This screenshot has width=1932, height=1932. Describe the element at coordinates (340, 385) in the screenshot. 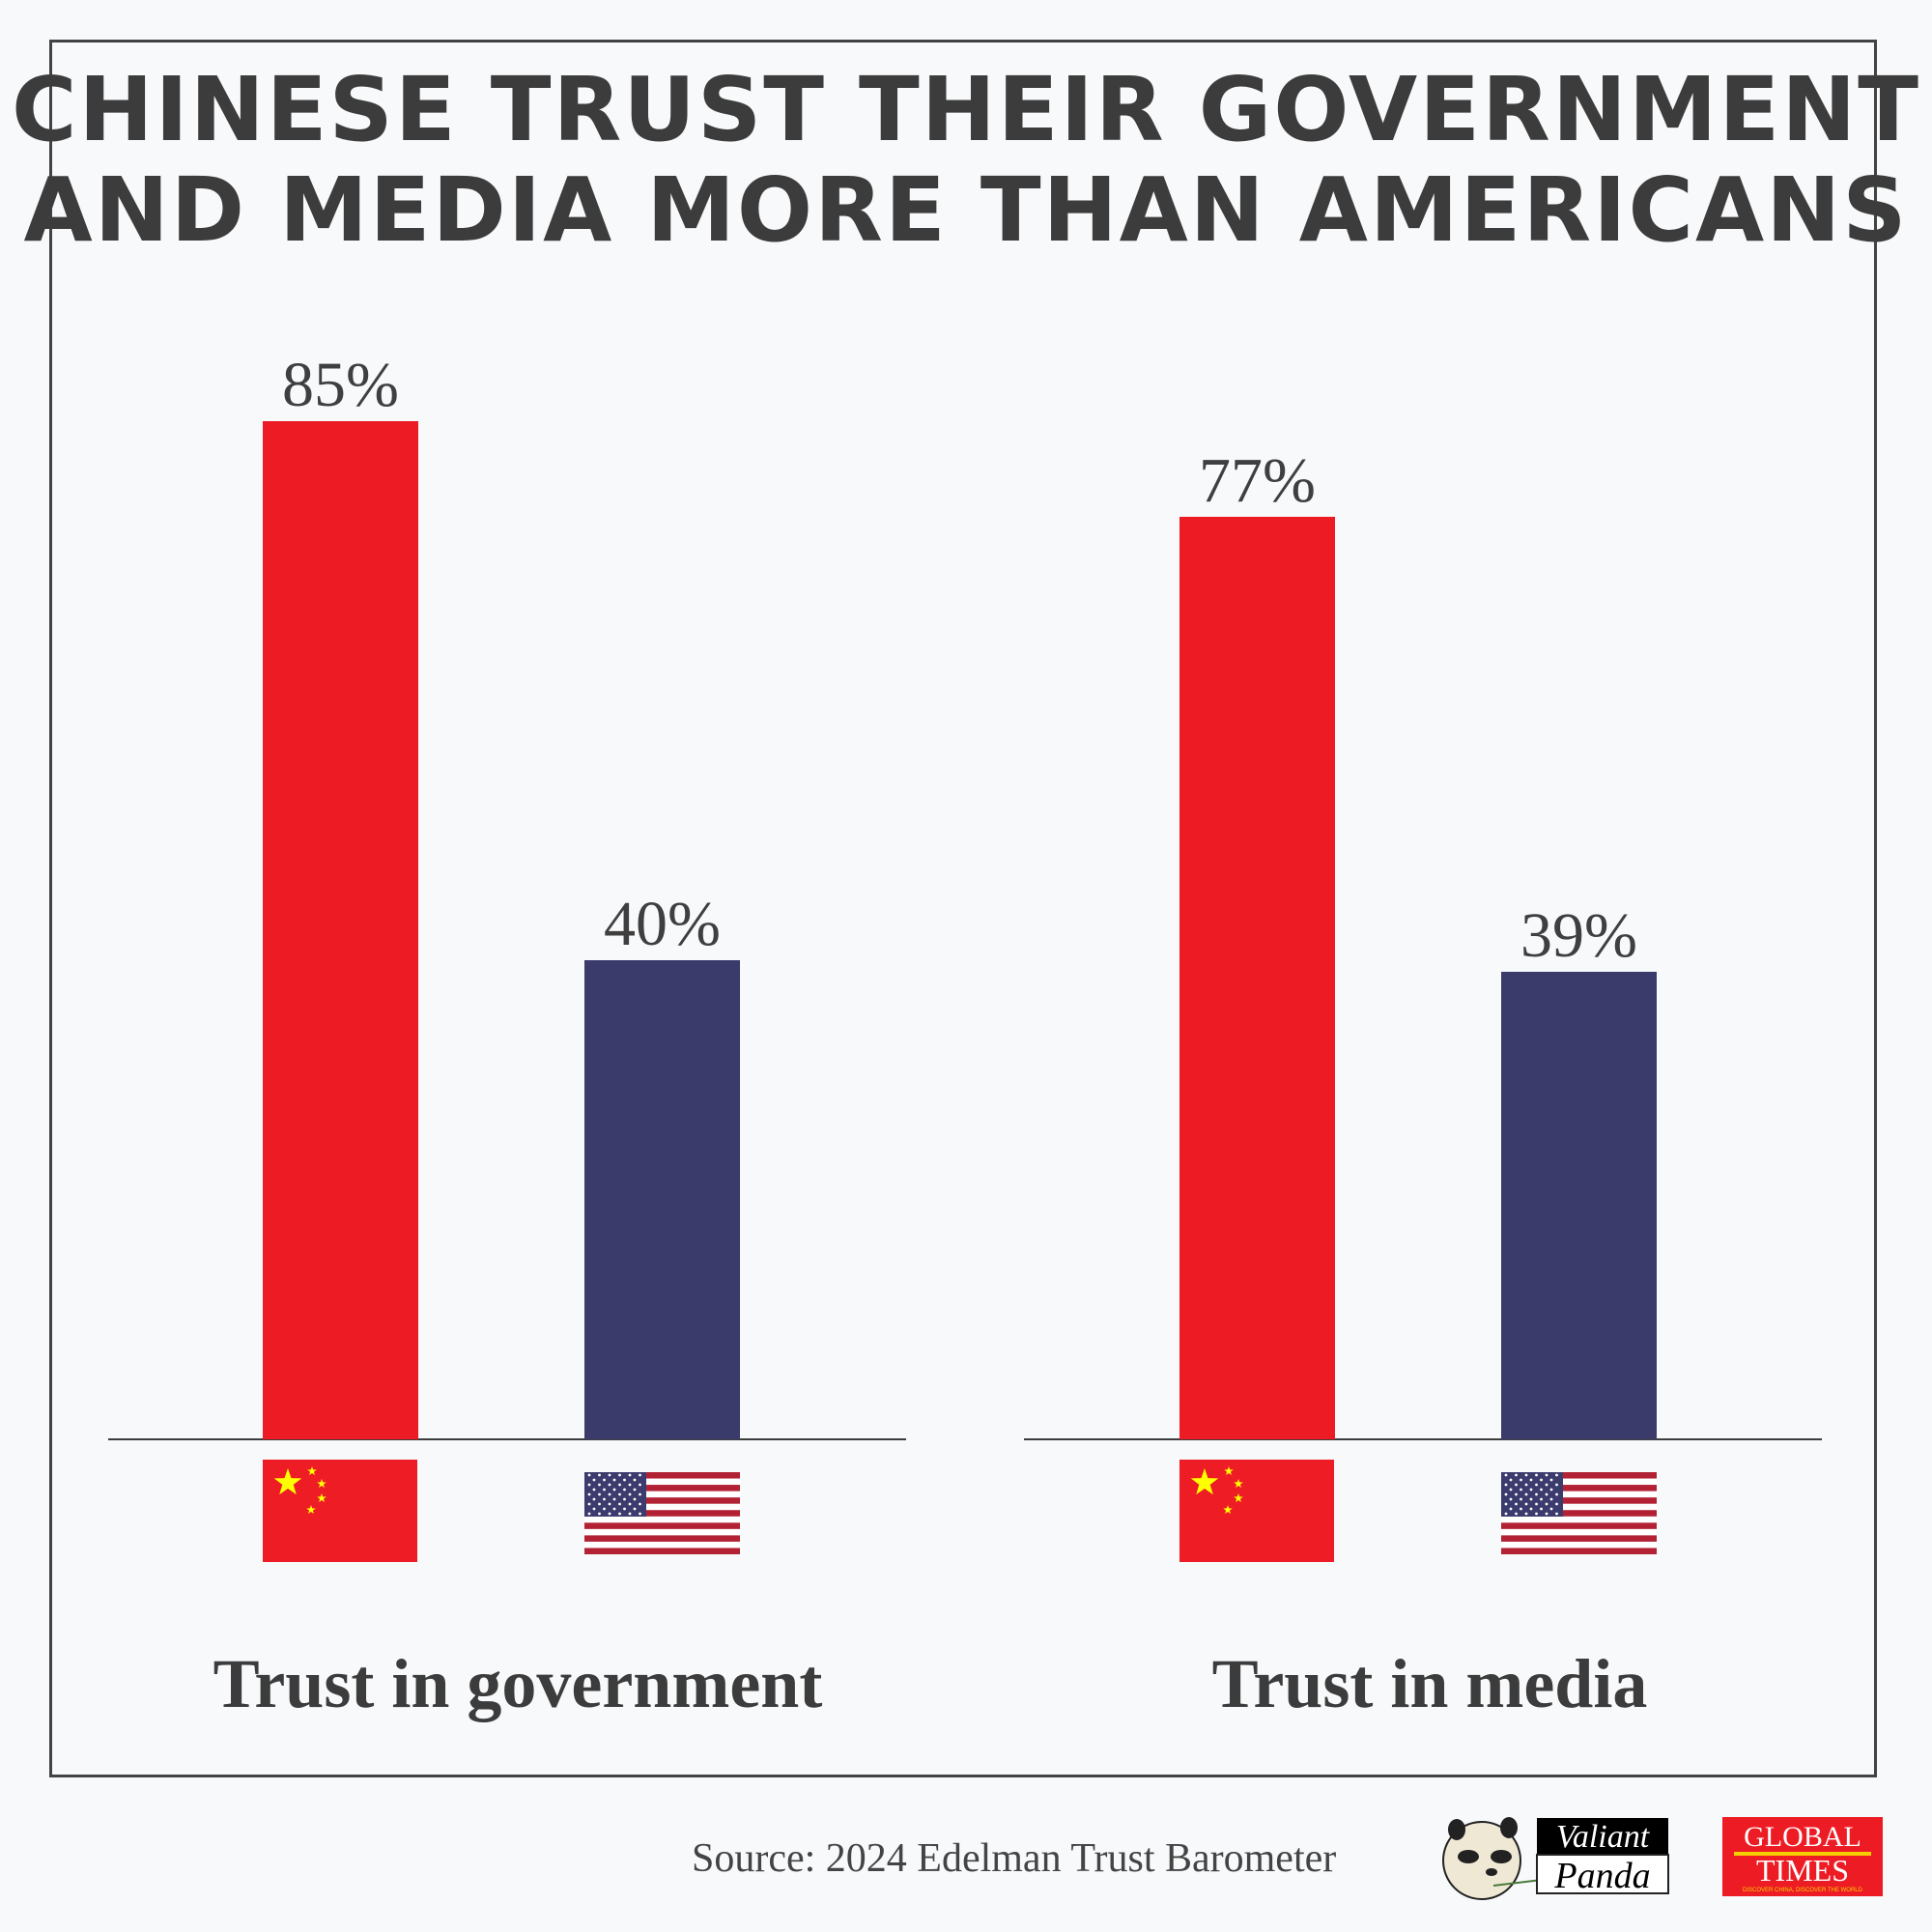

I see `value-label-china-government: 85%` at that location.